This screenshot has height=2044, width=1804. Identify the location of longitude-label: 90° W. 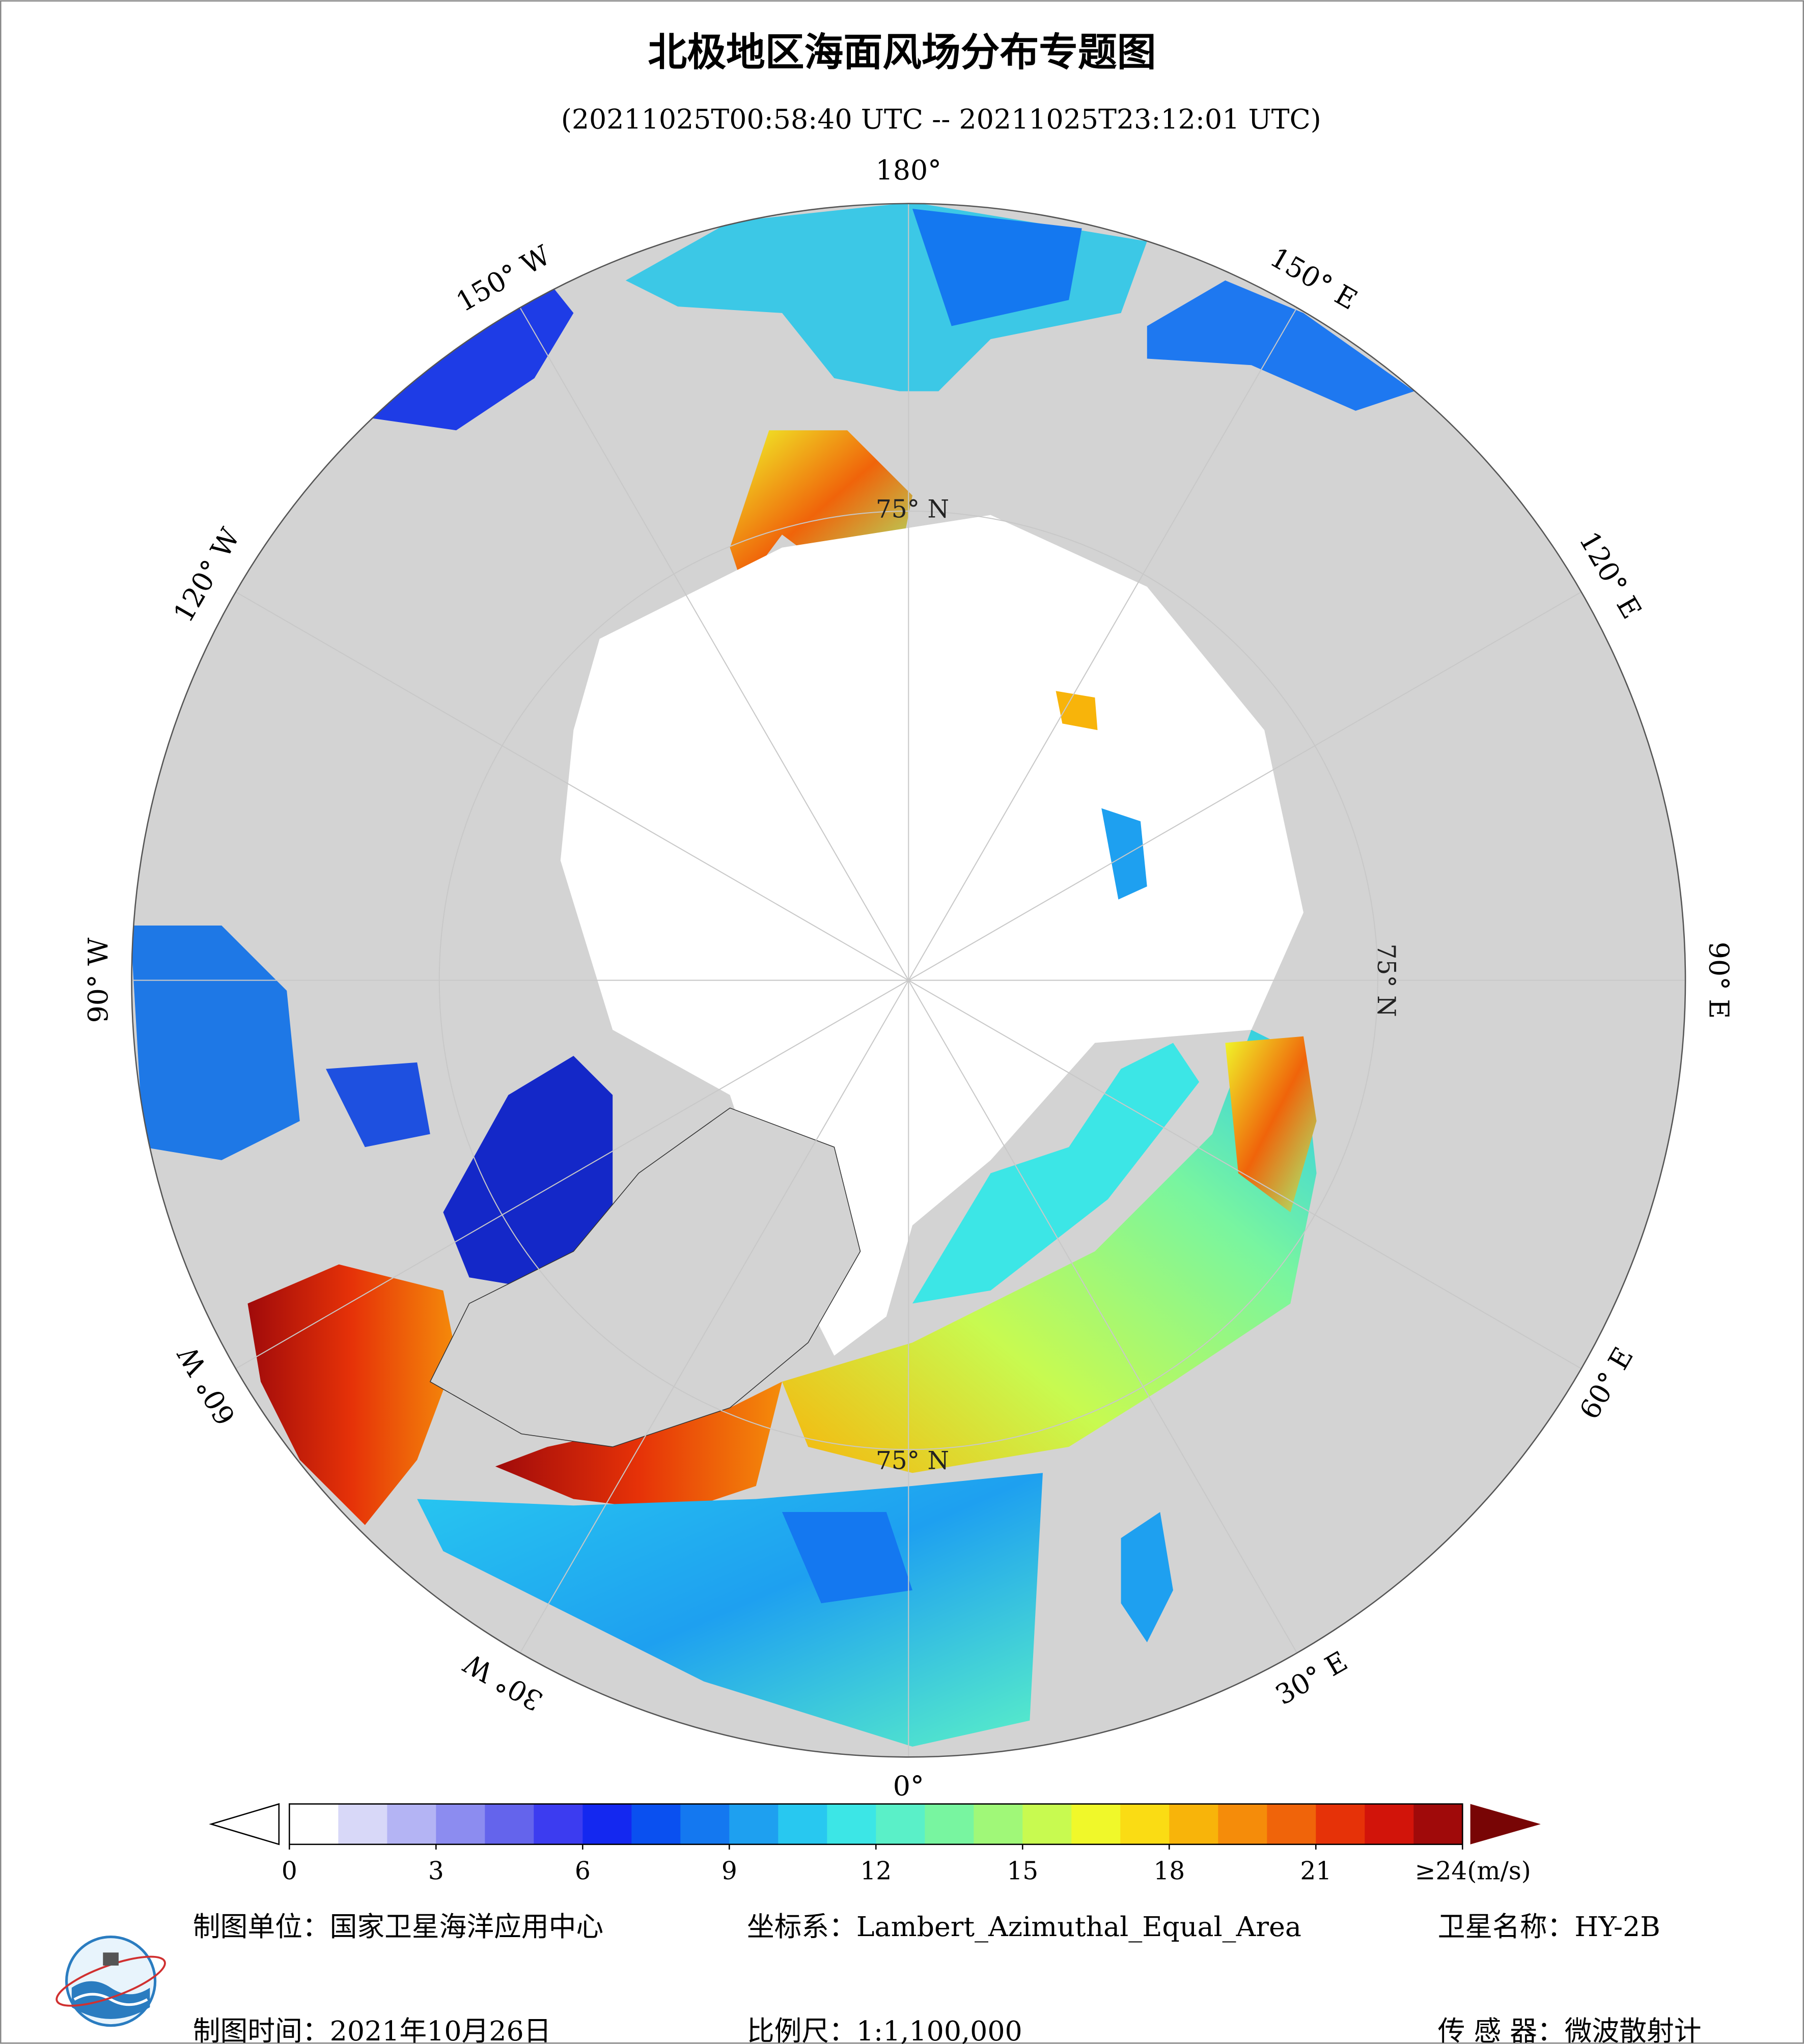
(98, 980).